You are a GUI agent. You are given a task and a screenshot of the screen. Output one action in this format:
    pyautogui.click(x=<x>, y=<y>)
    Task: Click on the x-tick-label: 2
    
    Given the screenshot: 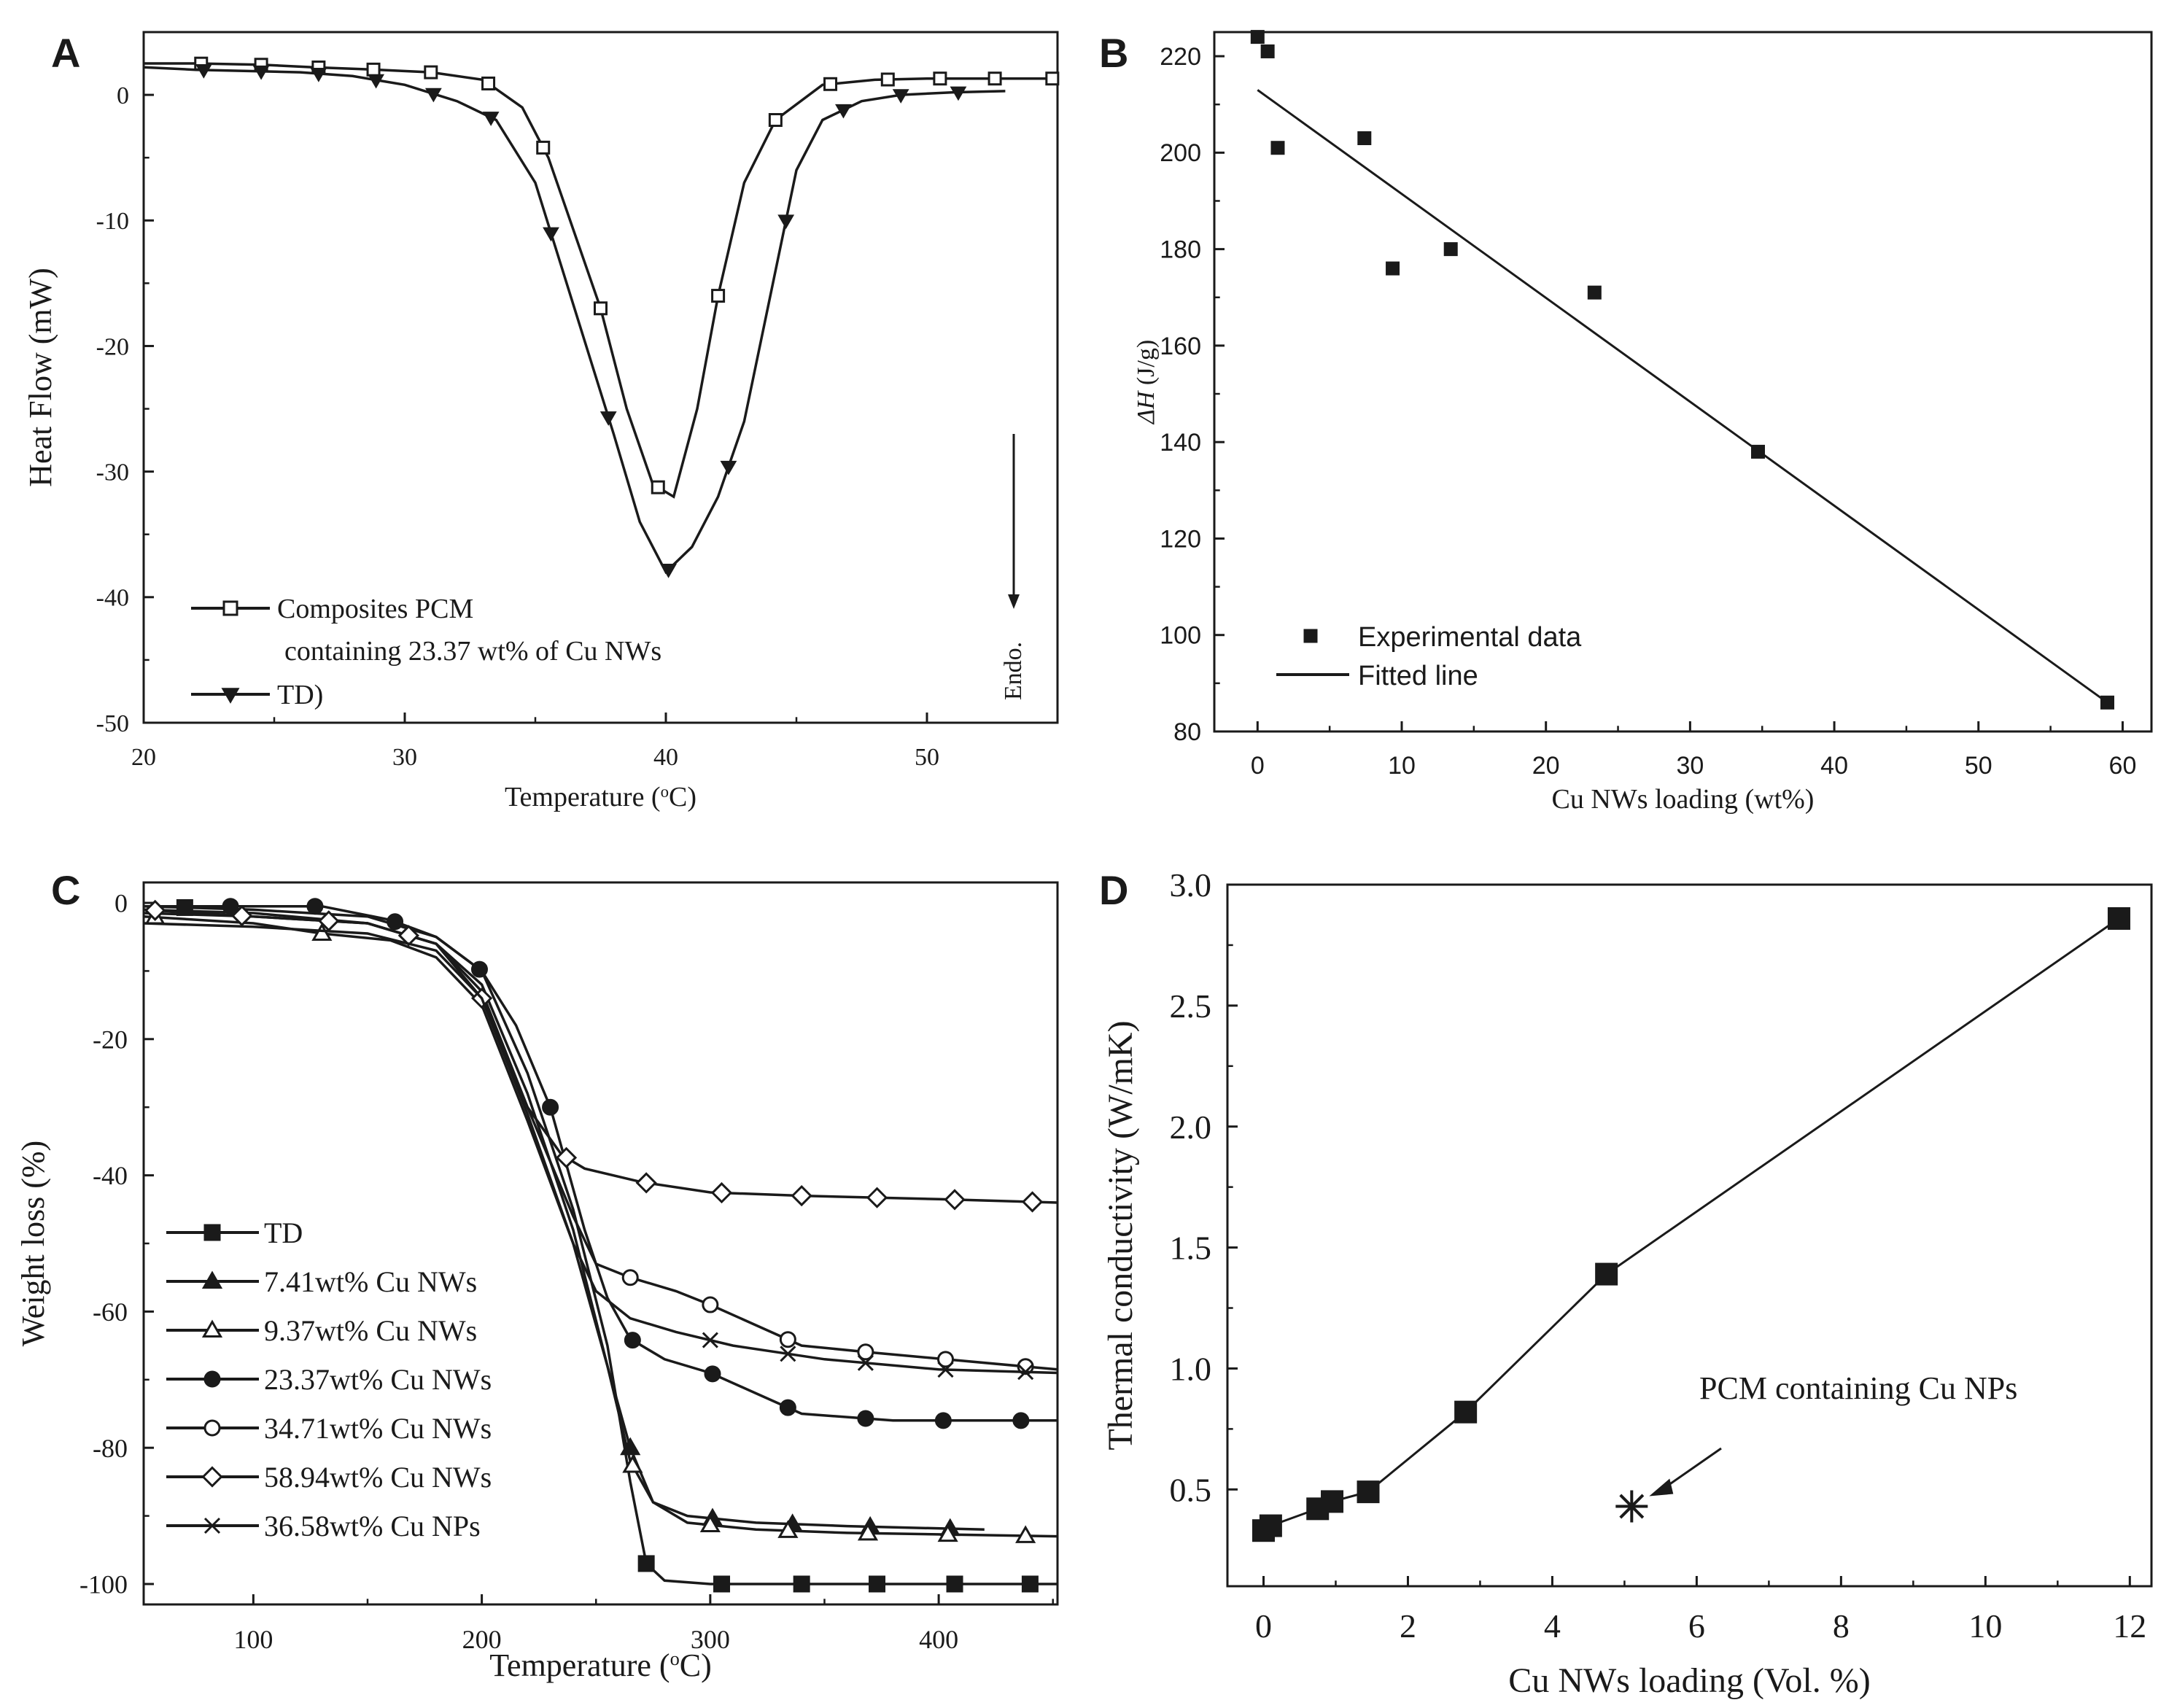 What is the action you would take?
    pyautogui.click(x=1408, y=1626)
    